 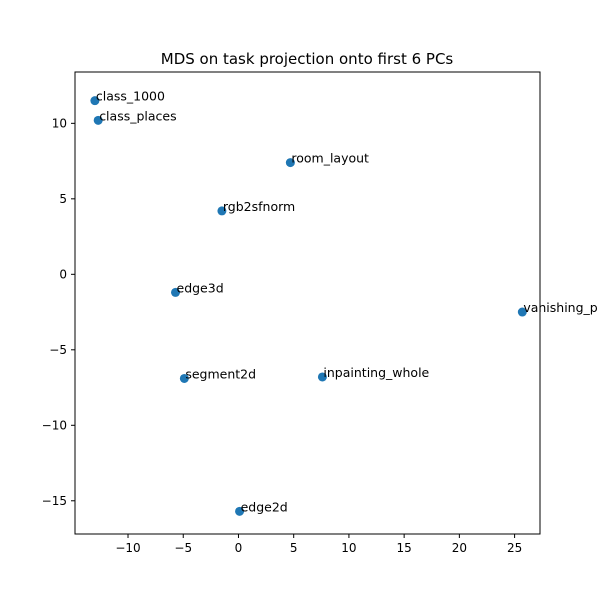 What do you see at coordinates (54, 501) in the screenshot?
I see `y-tick-label: −15` at bounding box center [54, 501].